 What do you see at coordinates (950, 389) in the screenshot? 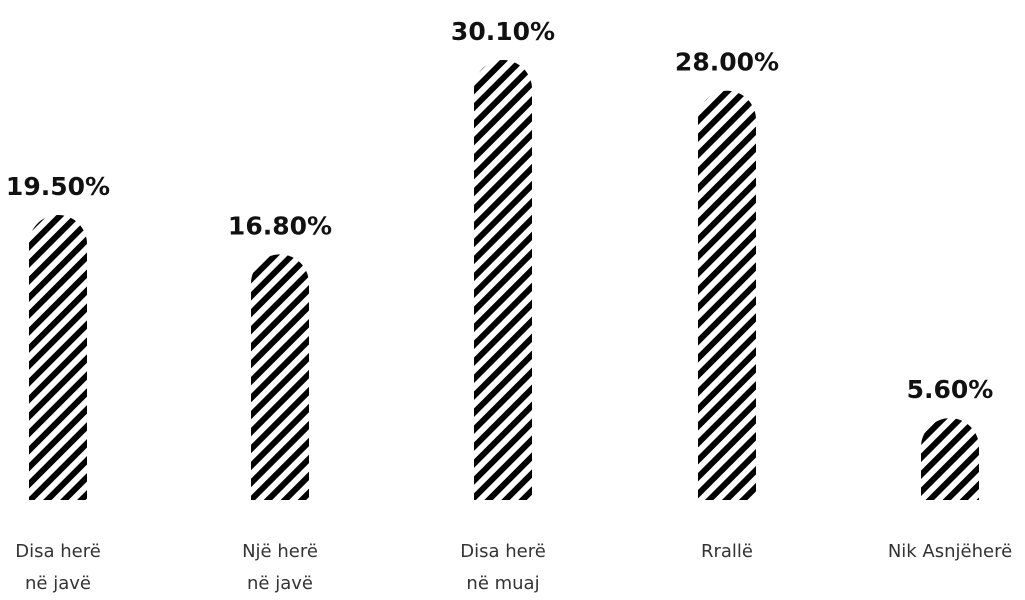
I see `value-label-5: 5.60%` at bounding box center [950, 389].